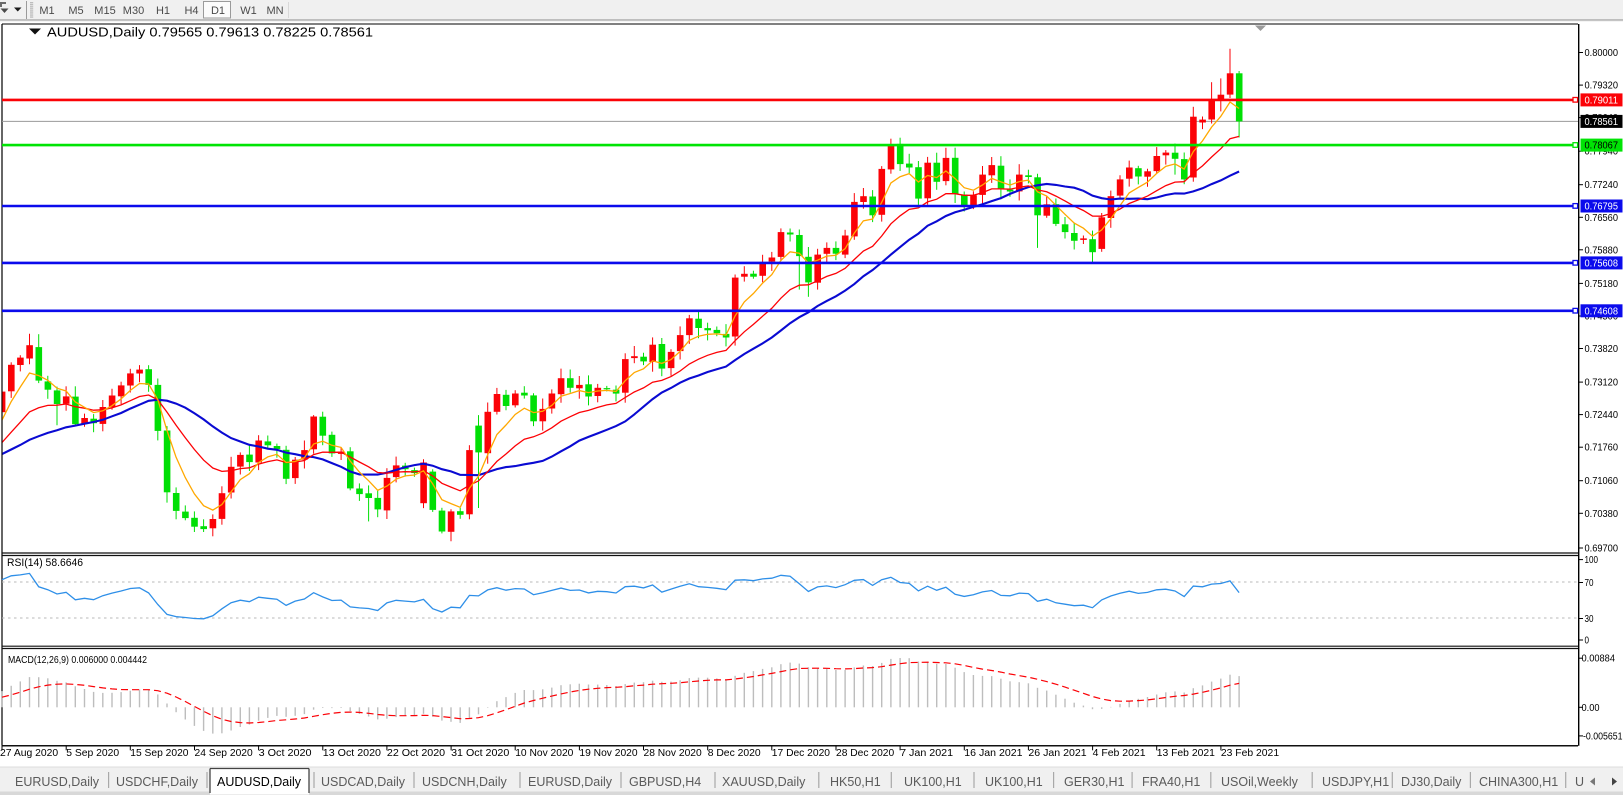 The width and height of the screenshot is (1623, 795). Describe the element at coordinates (1602, 481) in the screenshot. I see `svg-text: 0.71060` at that location.